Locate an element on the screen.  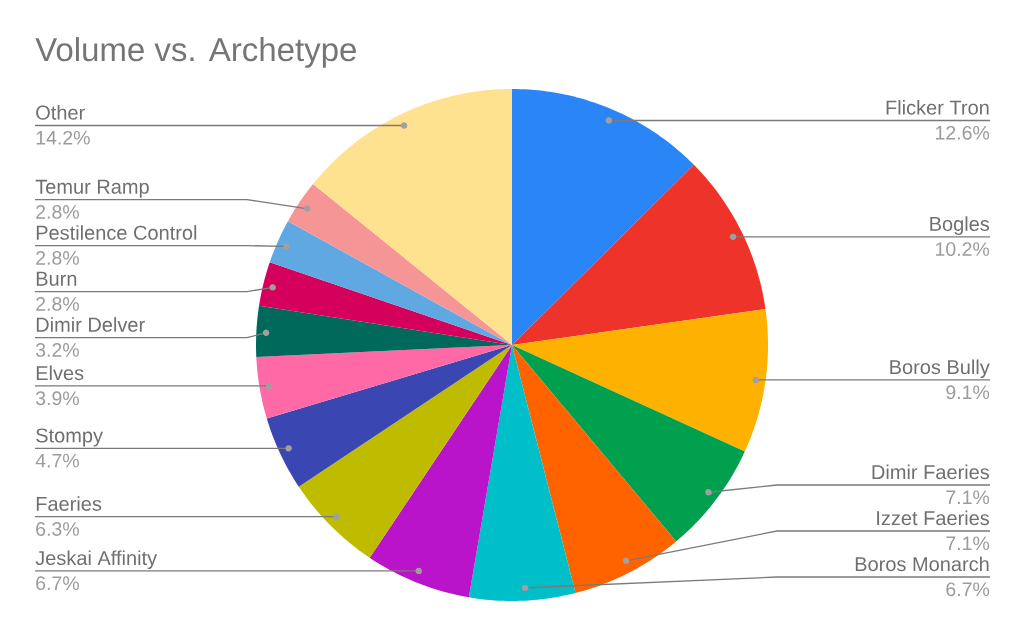
data-label: 6.3% is located at coordinates (57, 529).